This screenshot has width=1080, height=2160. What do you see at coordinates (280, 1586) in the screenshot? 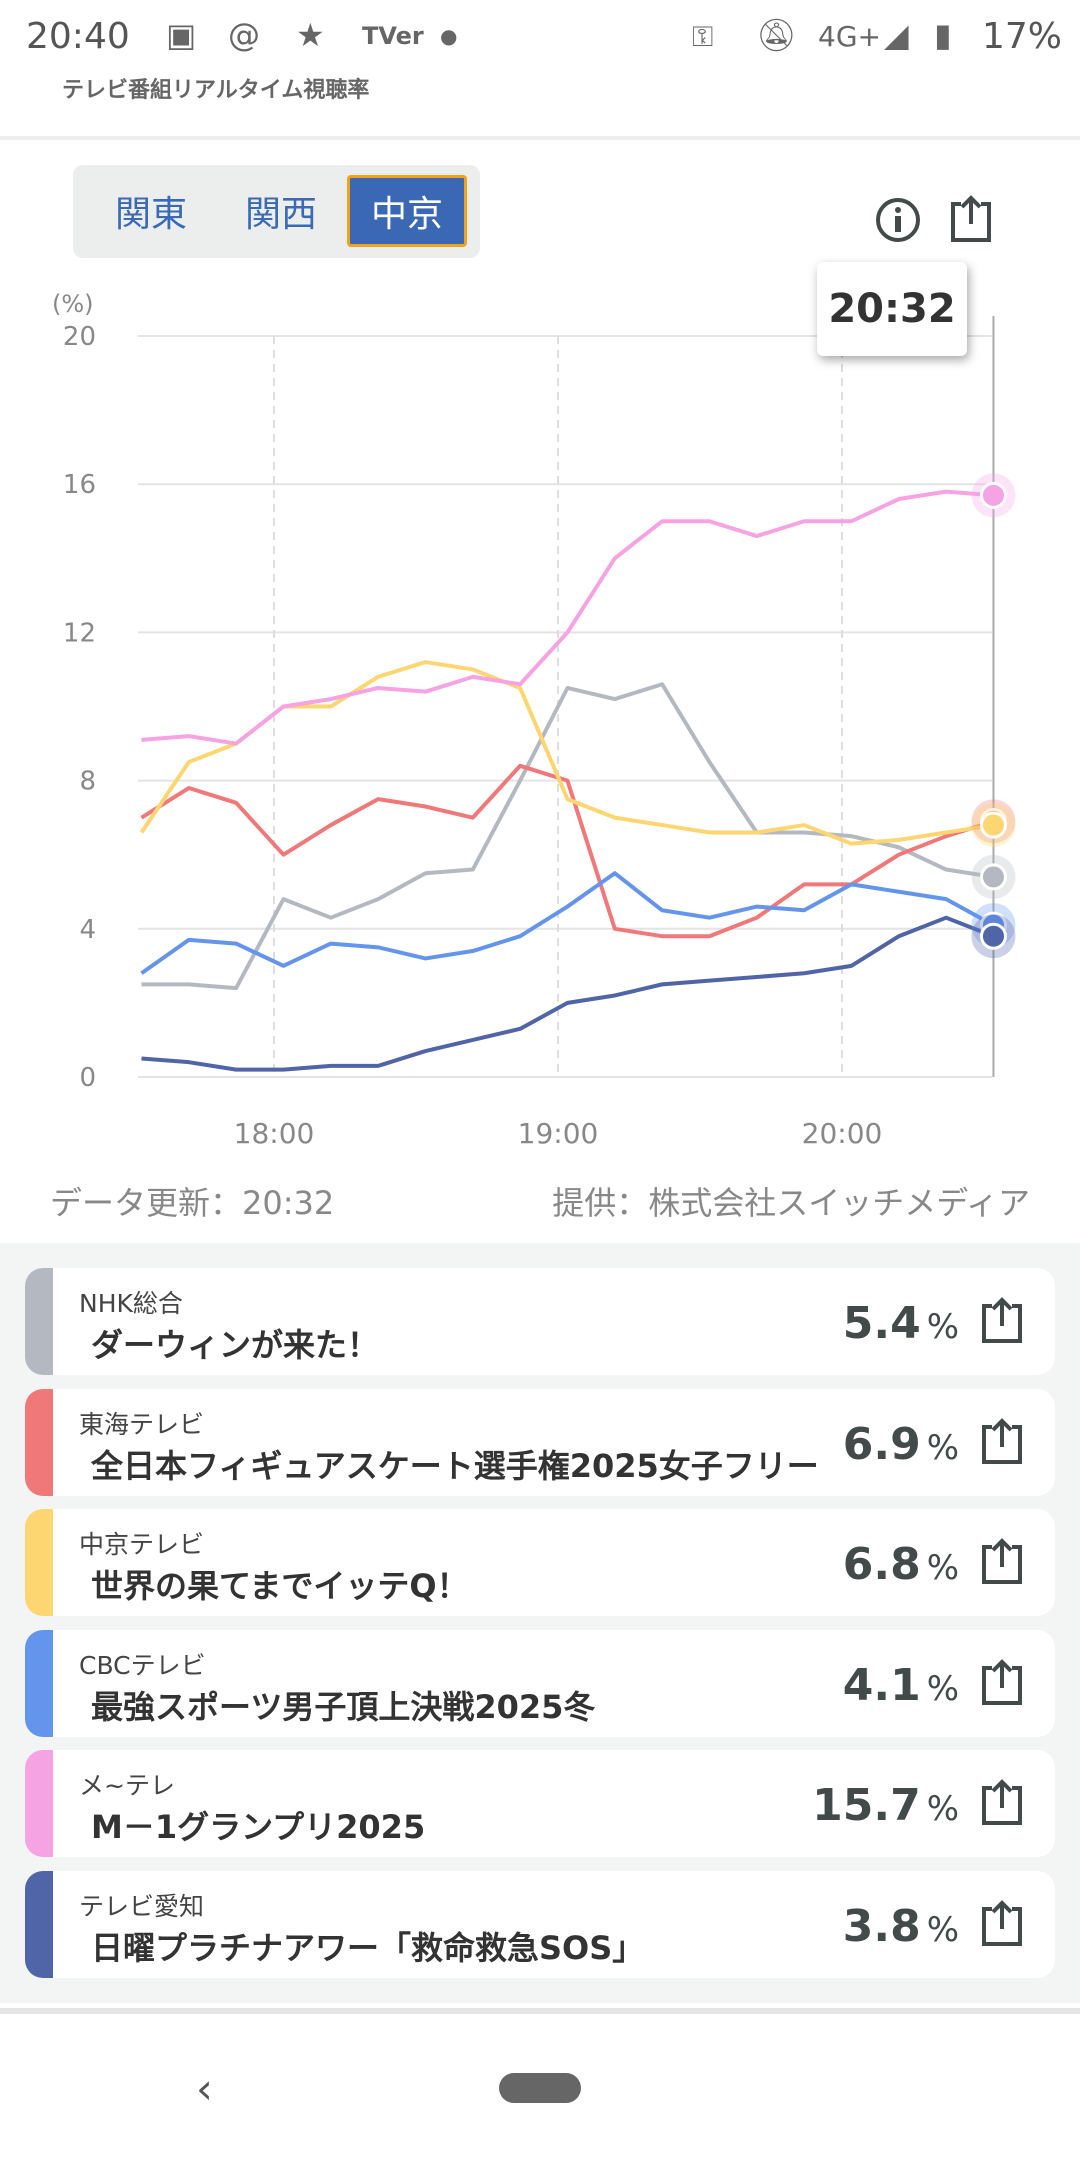
I see `program-title: 世界の果てまでイッテQ！` at bounding box center [280, 1586].